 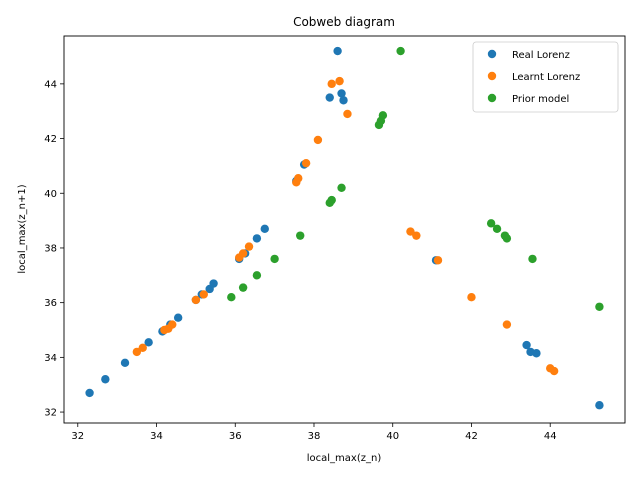 What do you see at coordinates (344, 458) in the screenshot?
I see `x-axis-label: local_max(z_n)` at bounding box center [344, 458].